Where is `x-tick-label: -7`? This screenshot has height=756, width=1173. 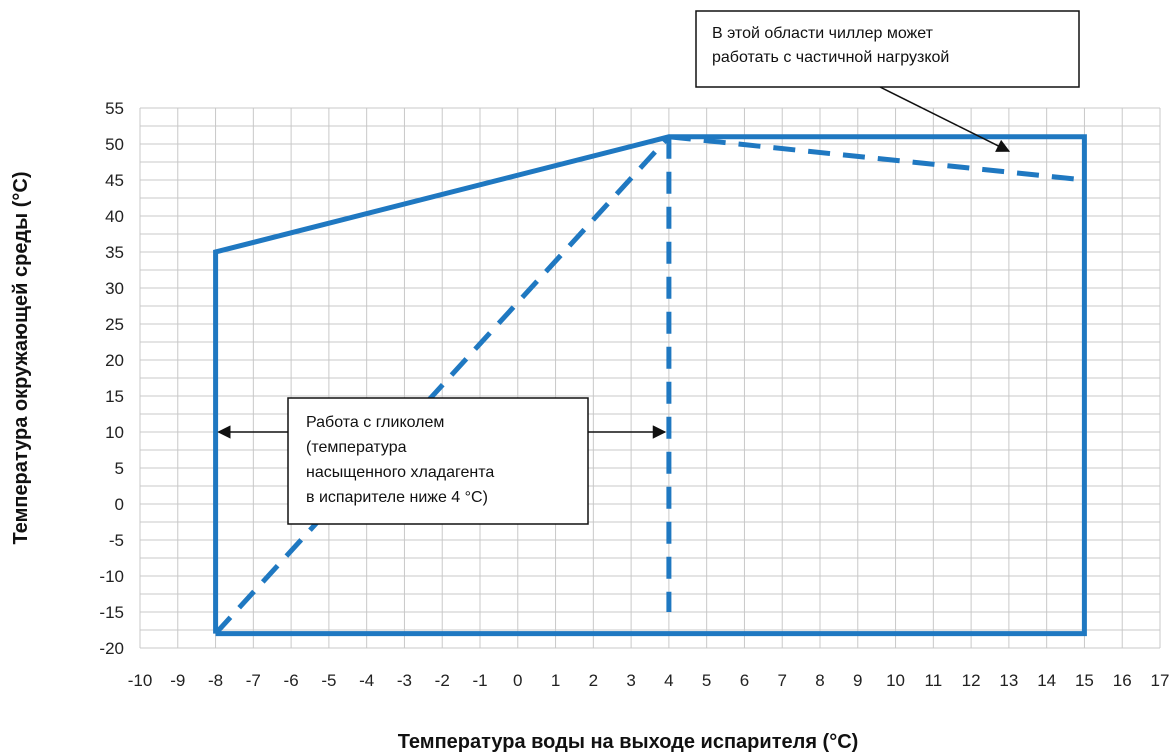
x-tick-label: -7 is located at coordinates (253, 680).